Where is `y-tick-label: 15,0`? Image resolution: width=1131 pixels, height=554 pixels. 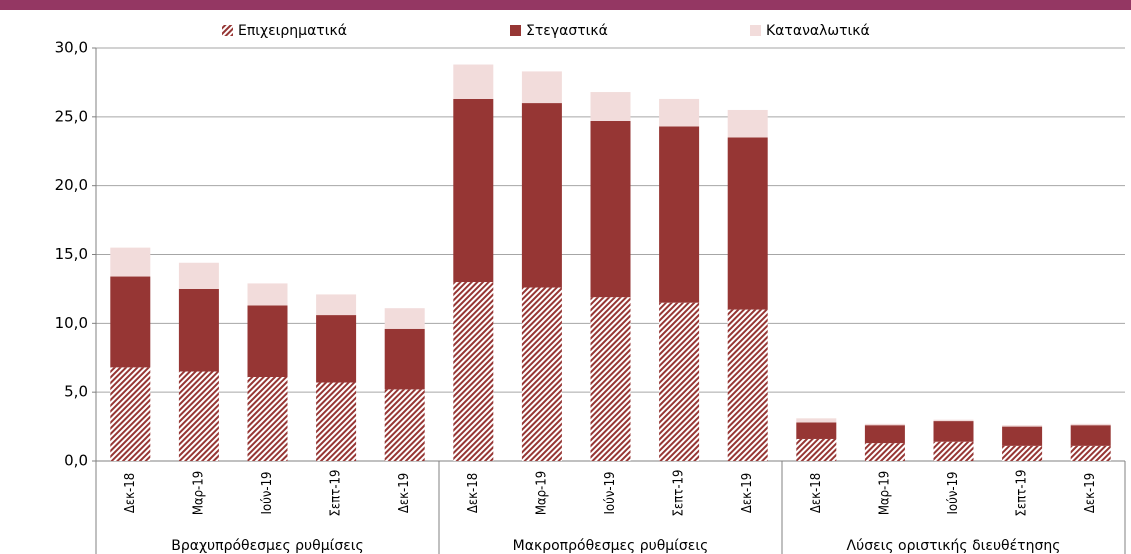
y-tick-label: 15,0 is located at coordinates (71, 254).